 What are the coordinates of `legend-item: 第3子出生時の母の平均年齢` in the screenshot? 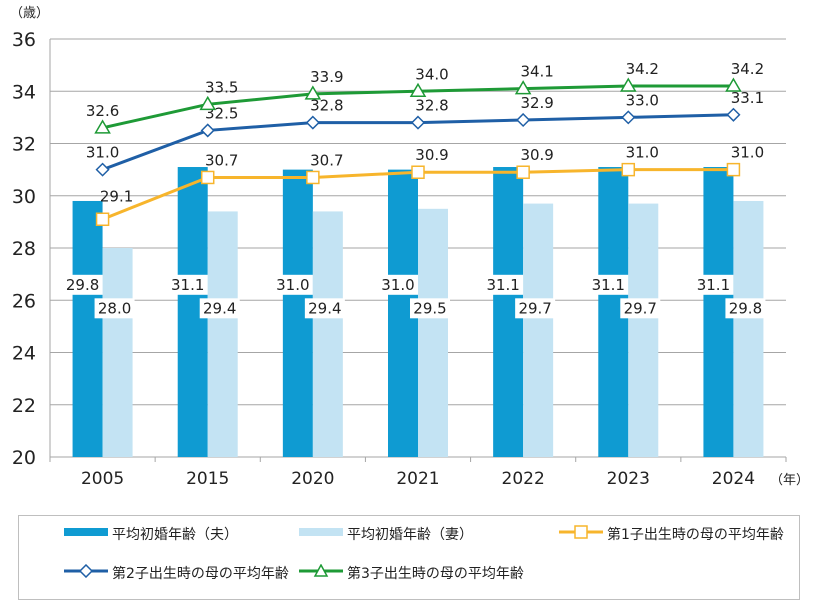 It's located at (411, 573).